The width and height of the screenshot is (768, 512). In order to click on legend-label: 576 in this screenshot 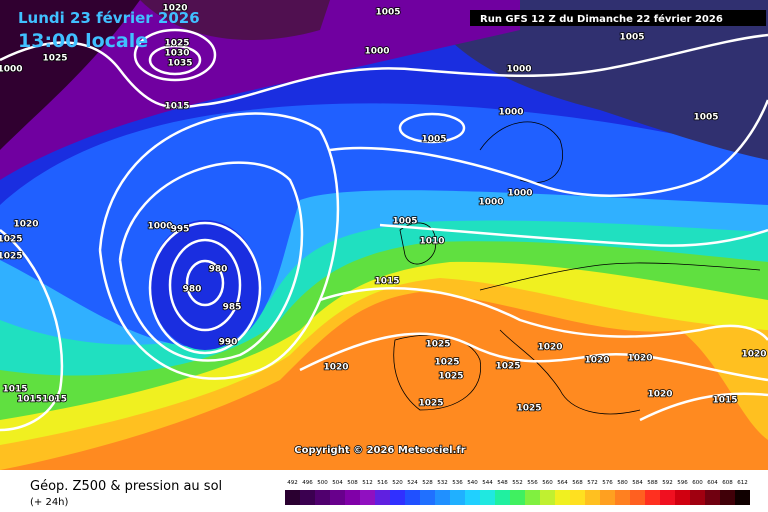, I will do `click(607, 483)`.